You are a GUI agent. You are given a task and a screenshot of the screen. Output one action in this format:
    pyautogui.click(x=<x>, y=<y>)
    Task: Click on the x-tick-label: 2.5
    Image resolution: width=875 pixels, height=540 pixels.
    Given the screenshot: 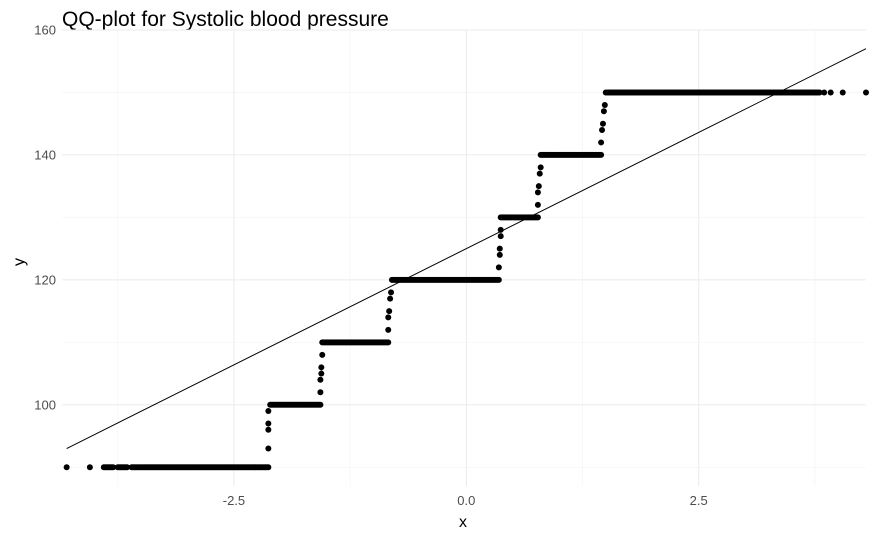 What is the action you would take?
    pyautogui.click(x=699, y=500)
    